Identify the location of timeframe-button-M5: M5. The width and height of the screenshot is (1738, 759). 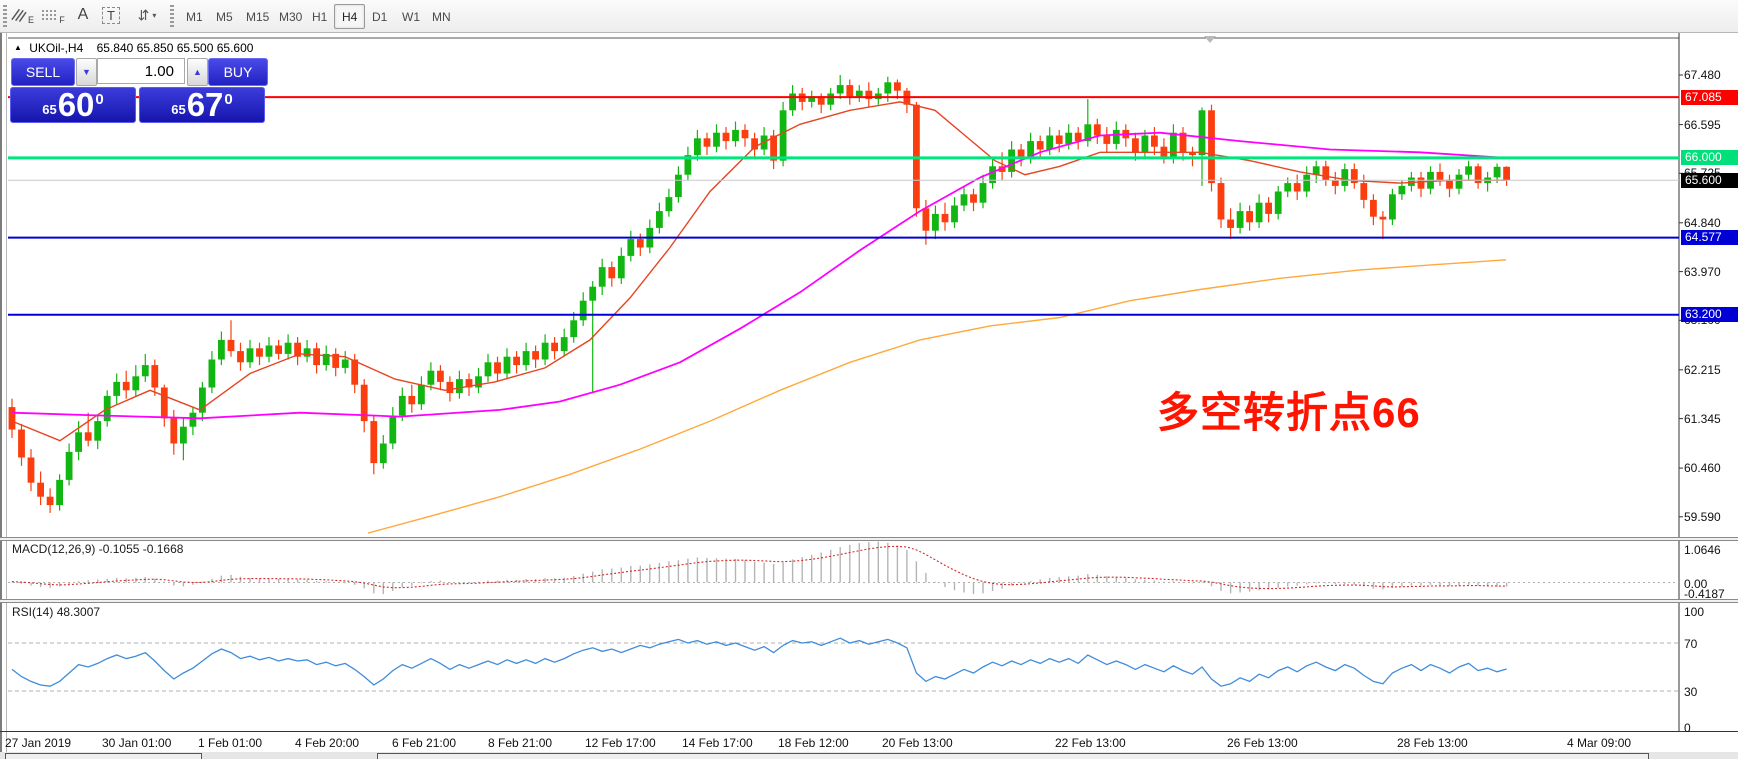
(224, 16).